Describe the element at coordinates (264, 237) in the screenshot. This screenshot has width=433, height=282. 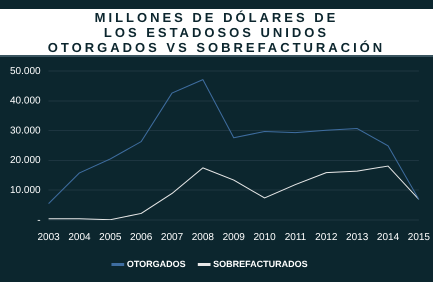
I see `x-tick-label: 2010` at that location.